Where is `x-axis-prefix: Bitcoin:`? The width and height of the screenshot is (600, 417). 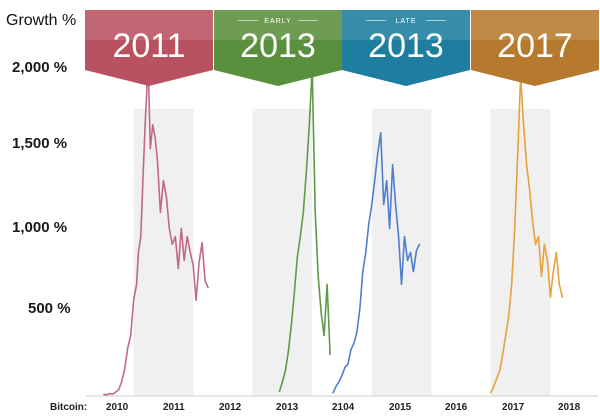
x-axis-prefix: Bitcoin: is located at coordinates (68, 407).